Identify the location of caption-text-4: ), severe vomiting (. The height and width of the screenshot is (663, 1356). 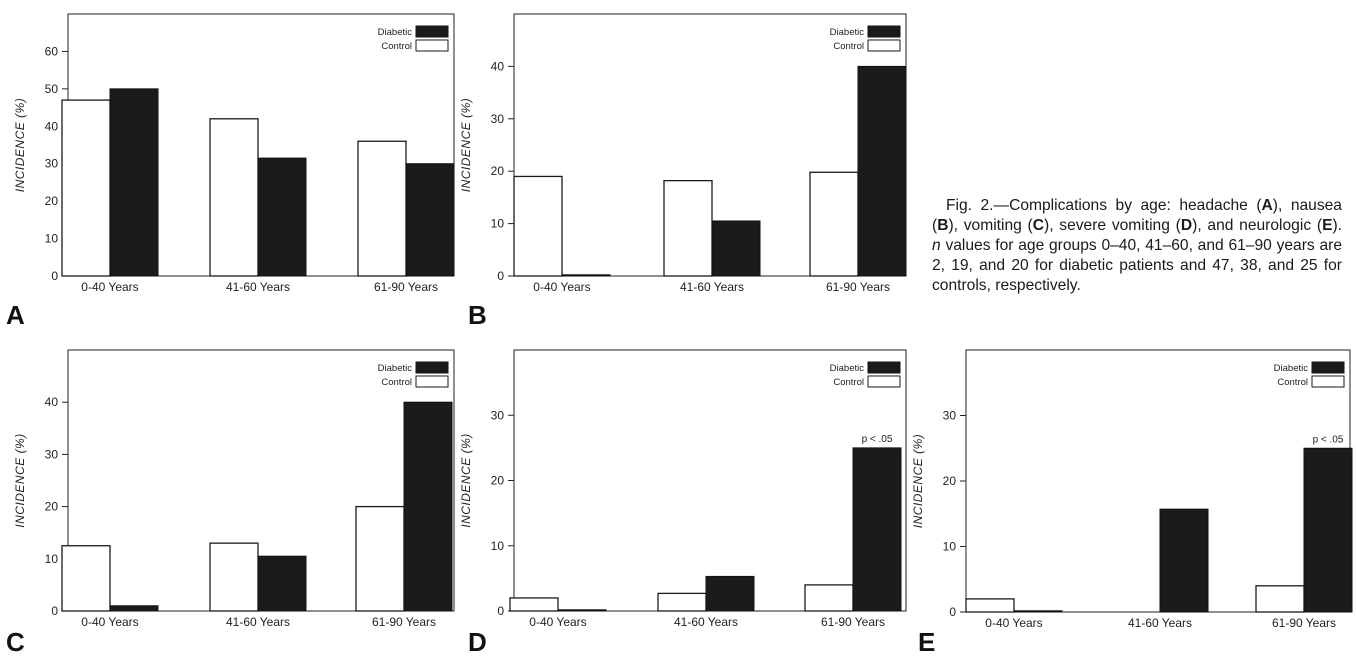
(1112, 225).